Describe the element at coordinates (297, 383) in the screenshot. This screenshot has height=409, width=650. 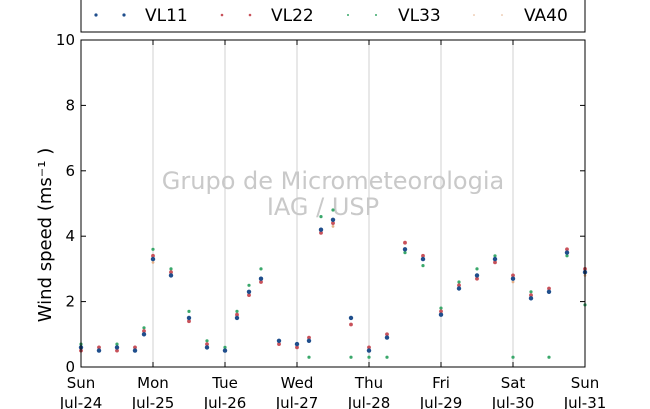
I see `x-tick-label-day: Wed` at that location.